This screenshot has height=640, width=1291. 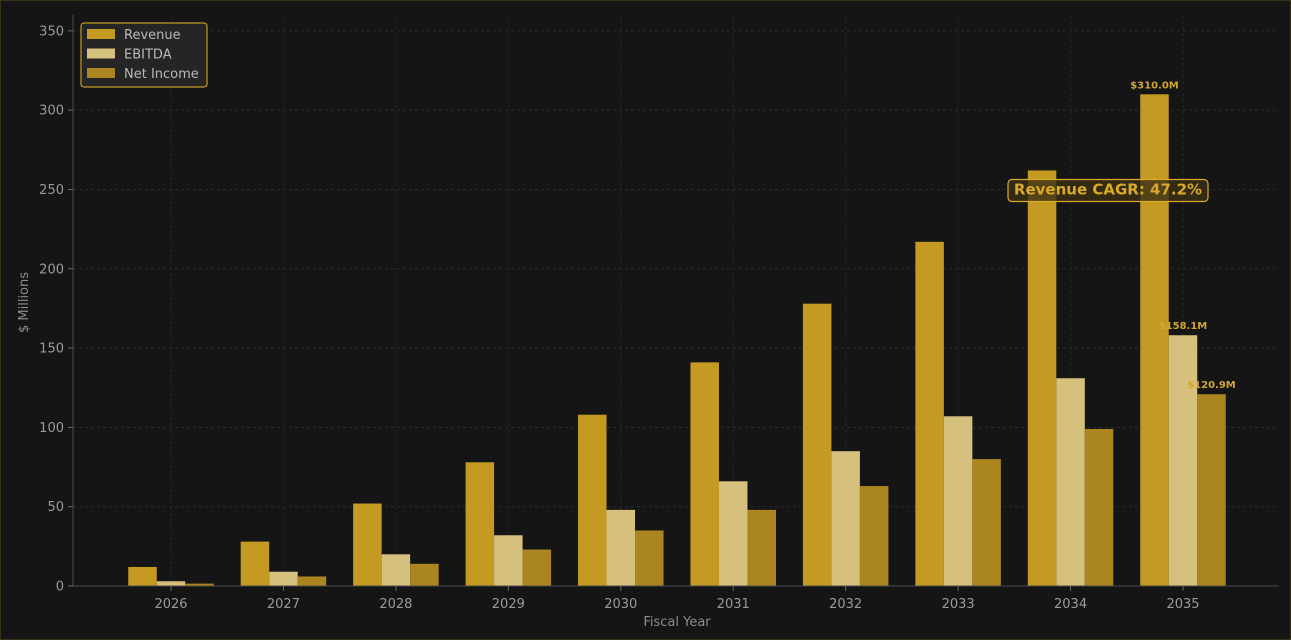 What do you see at coordinates (1070, 604) in the screenshot?
I see `x-tick-label: 2034` at bounding box center [1070, 604].